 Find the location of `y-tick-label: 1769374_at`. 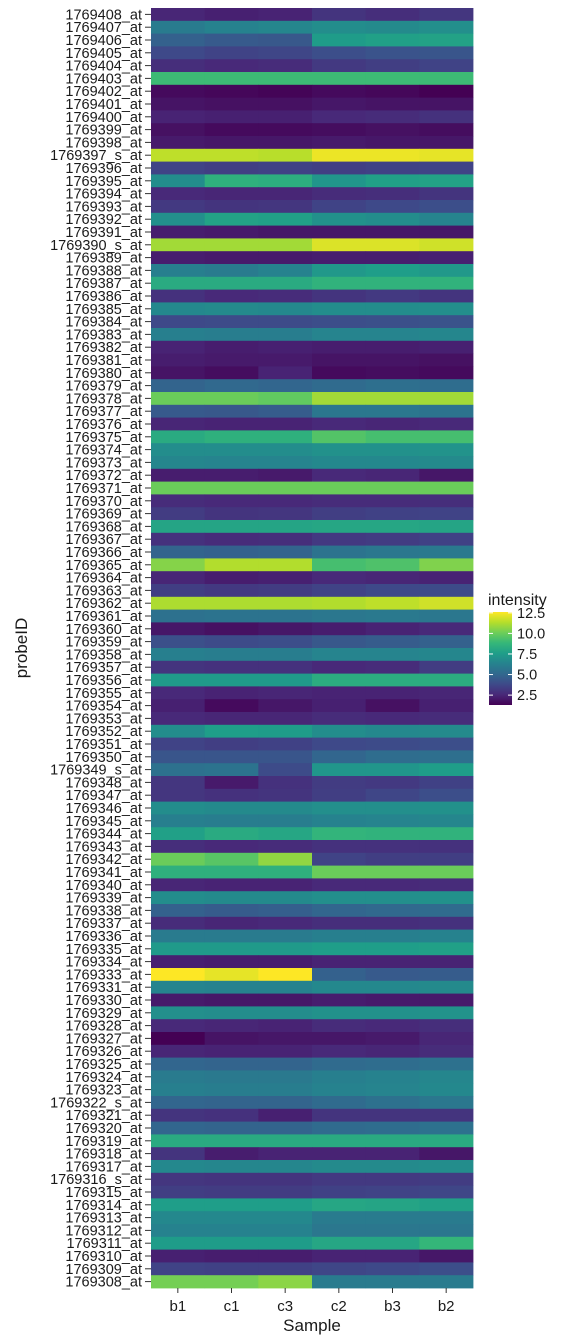

y-tick-label: 1769374_at is located at coordinates (103, 451).